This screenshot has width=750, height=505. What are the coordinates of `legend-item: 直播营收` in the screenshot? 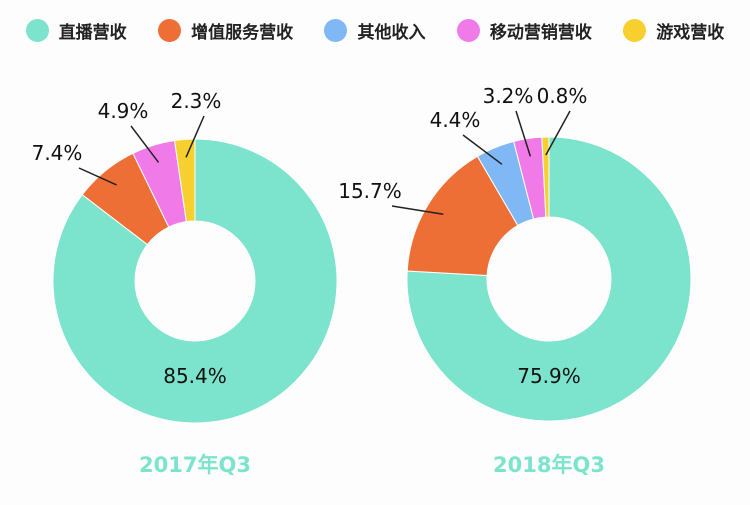 It's located at (76, 30).